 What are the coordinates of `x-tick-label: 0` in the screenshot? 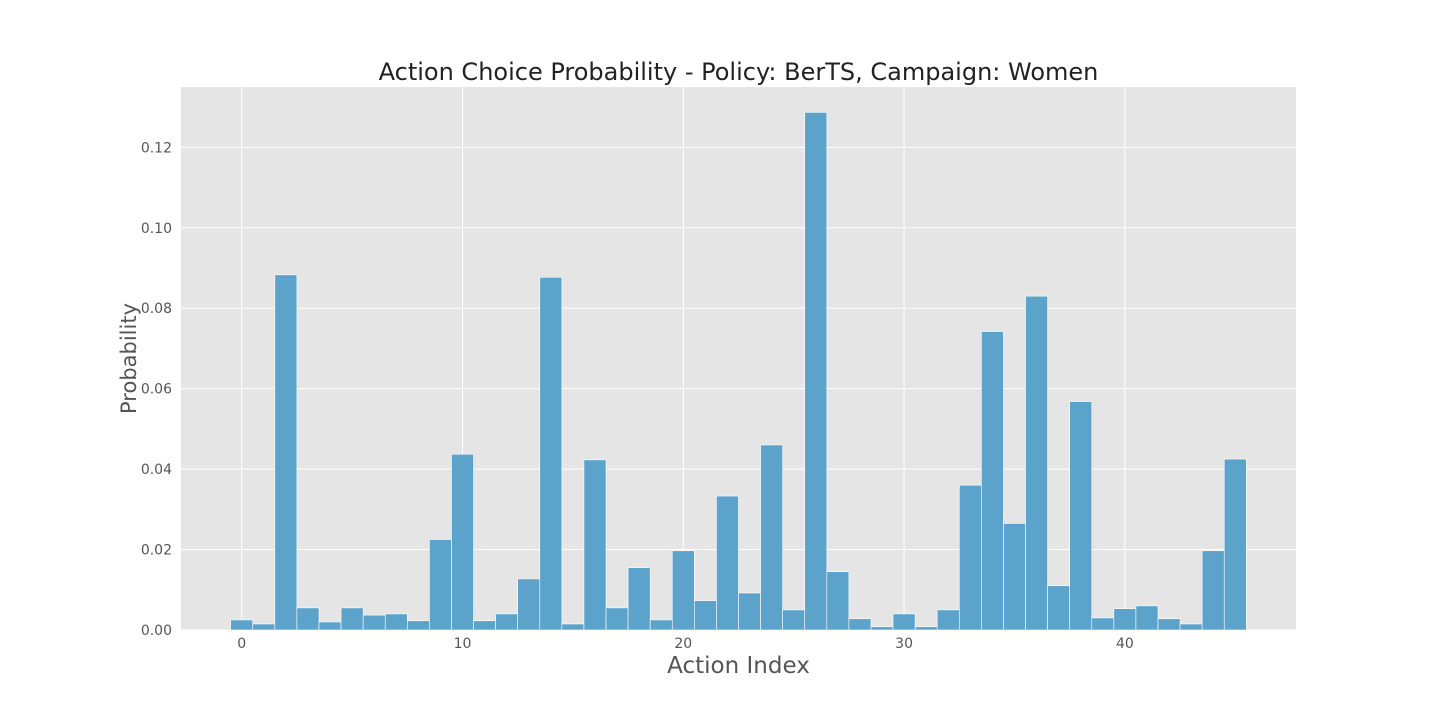 It's located at (241, 644).